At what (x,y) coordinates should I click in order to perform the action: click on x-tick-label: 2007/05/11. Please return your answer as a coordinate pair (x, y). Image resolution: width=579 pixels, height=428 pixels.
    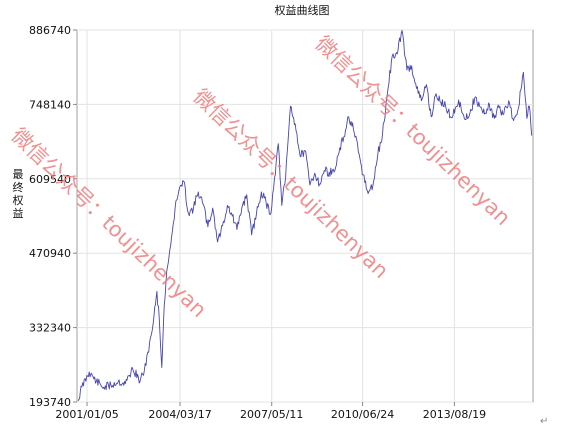
    Looking at the image, I should click on (271, 414).